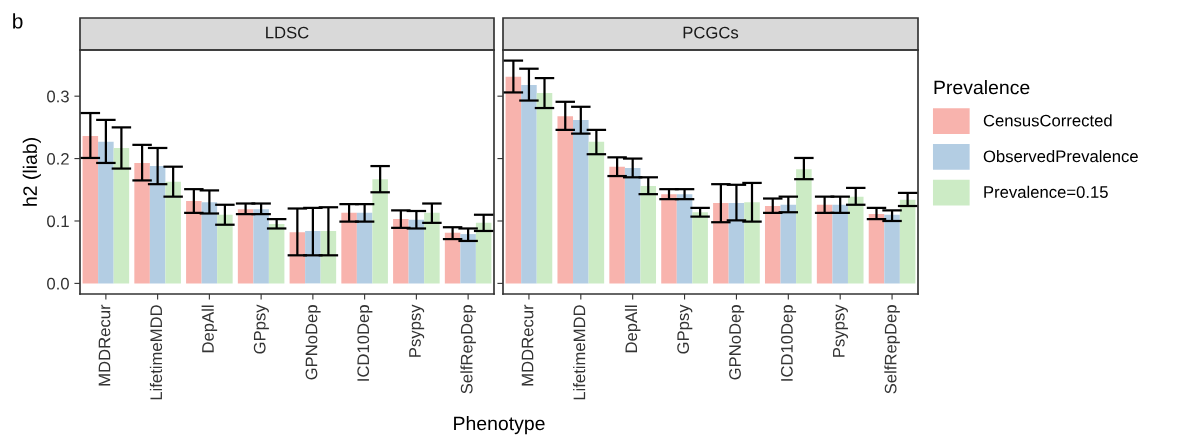  I want to click on y-tick-label: 0.0, so click(58, 283).